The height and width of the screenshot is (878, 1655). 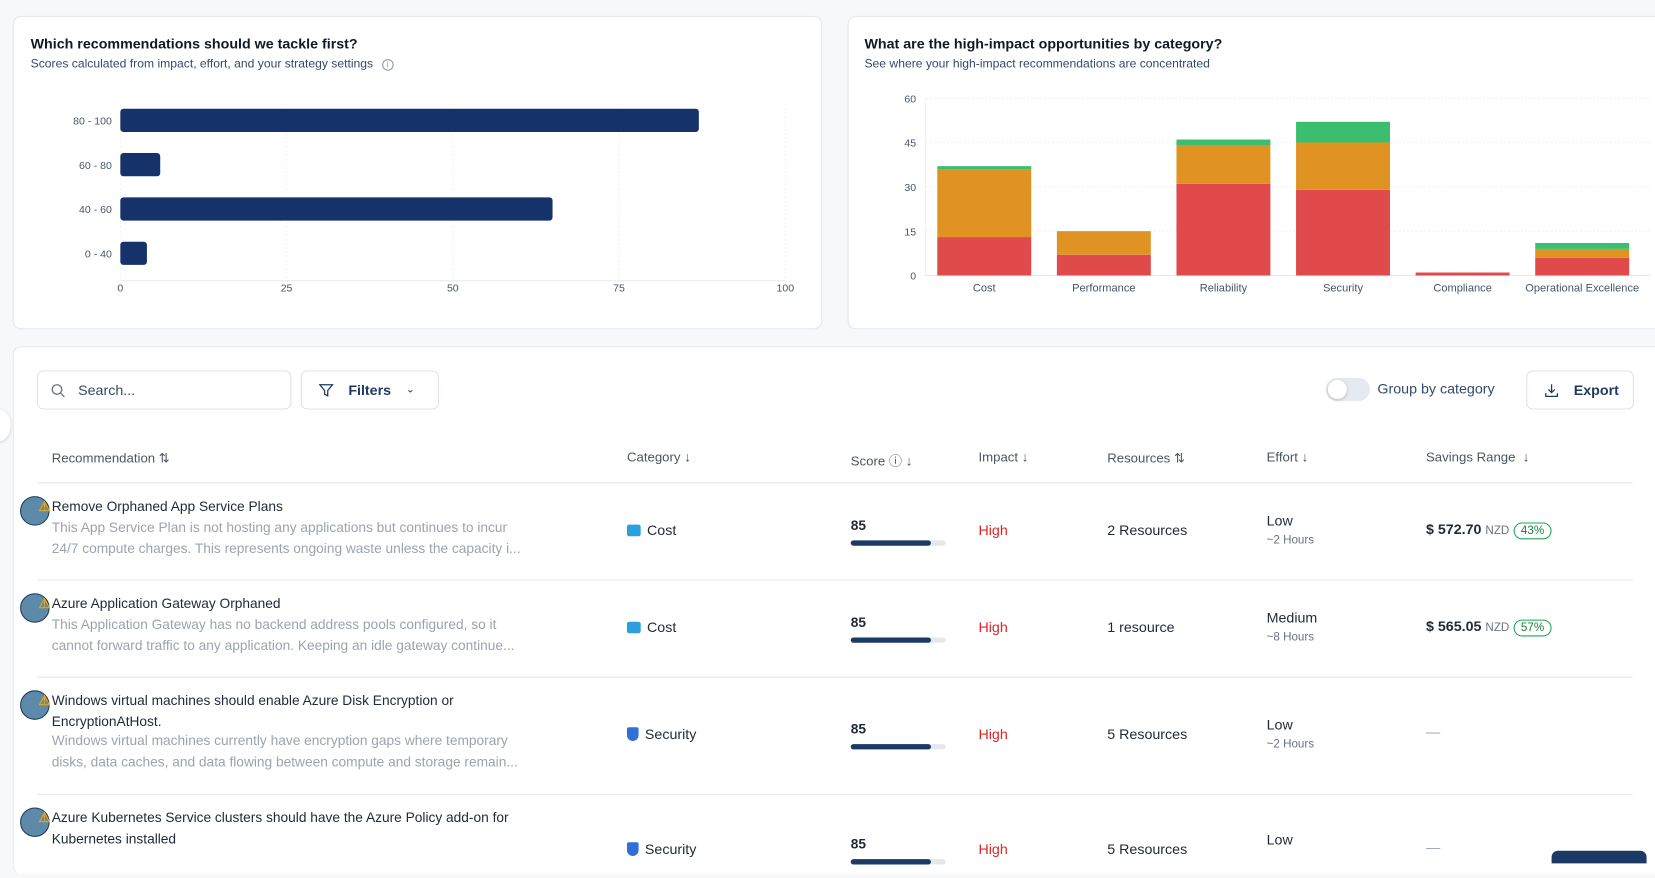 What do you see at coordinates (1532, 531) in the screenshot?
I see `savings-percent-badge: 43%` at bounding box center [1532, 531].